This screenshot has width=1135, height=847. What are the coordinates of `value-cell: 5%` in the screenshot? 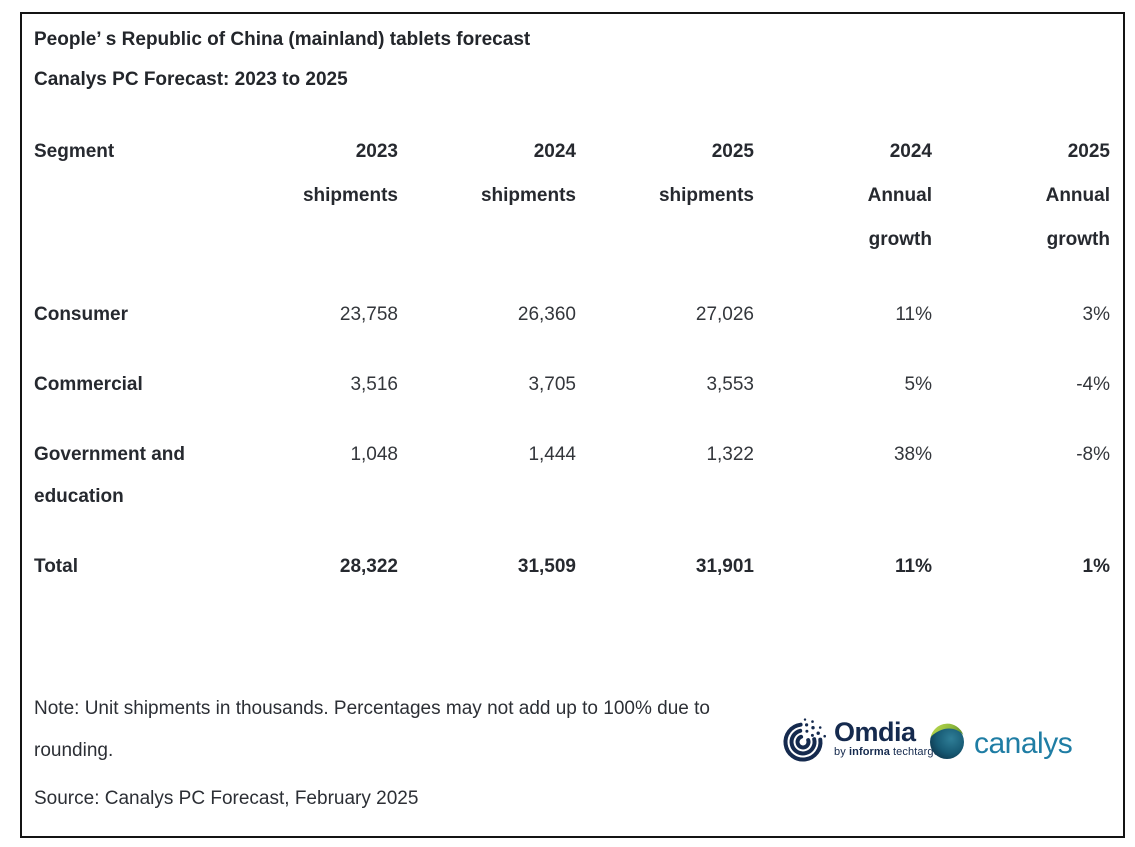 It's located at (918, 384).